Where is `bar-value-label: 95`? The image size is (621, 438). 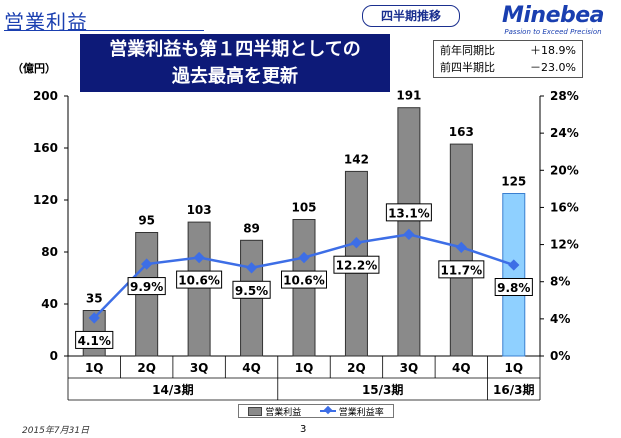
bar-value-label: 95 is located at coordinates (146, 221).